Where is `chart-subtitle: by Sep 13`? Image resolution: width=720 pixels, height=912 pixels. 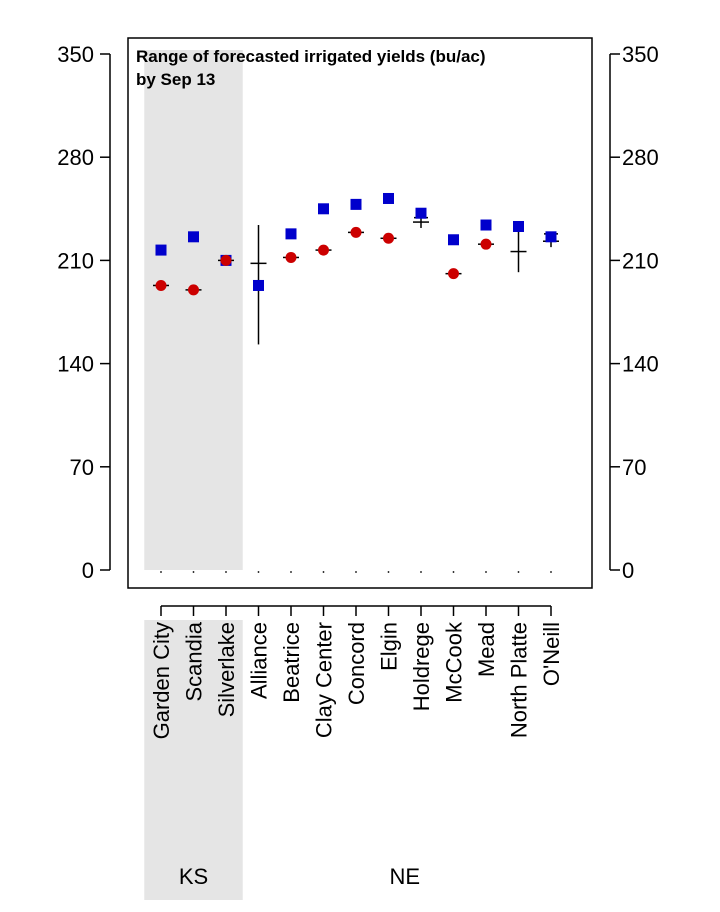 chart-subtitle: by Sep 13 is located at coordinates (175, 79).